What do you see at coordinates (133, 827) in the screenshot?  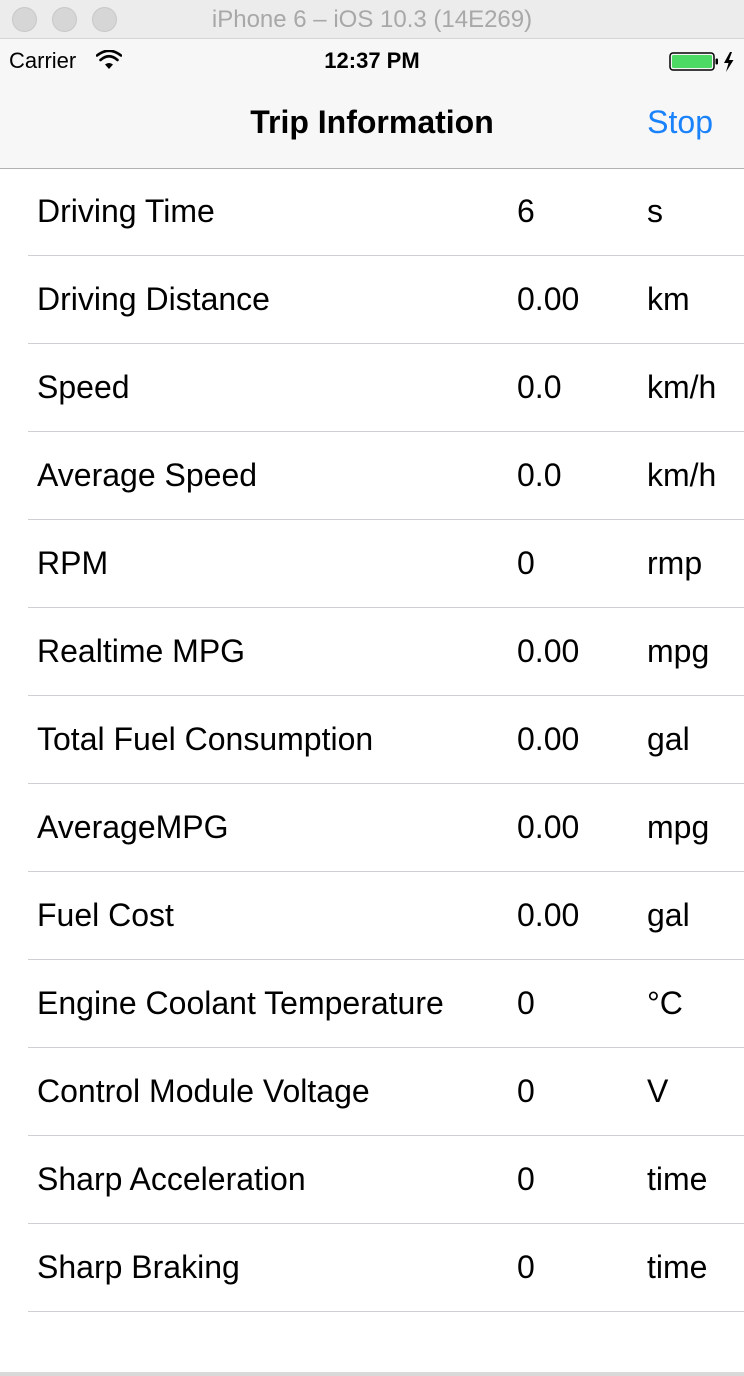 I see `row-label: AverageMPG` at bounding box center [133, 827].